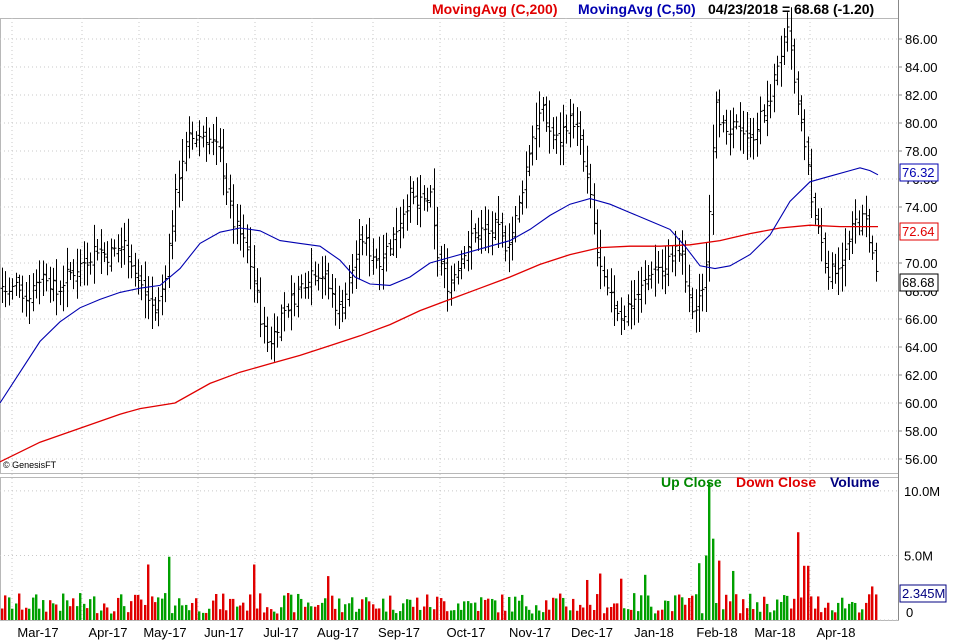 The width and height of the screenshot is (960, 640). What do you see at coordinates (921, 319) in the screenshot?
I see `price-tick-label: 66.00` at bounding box center [921, 319].